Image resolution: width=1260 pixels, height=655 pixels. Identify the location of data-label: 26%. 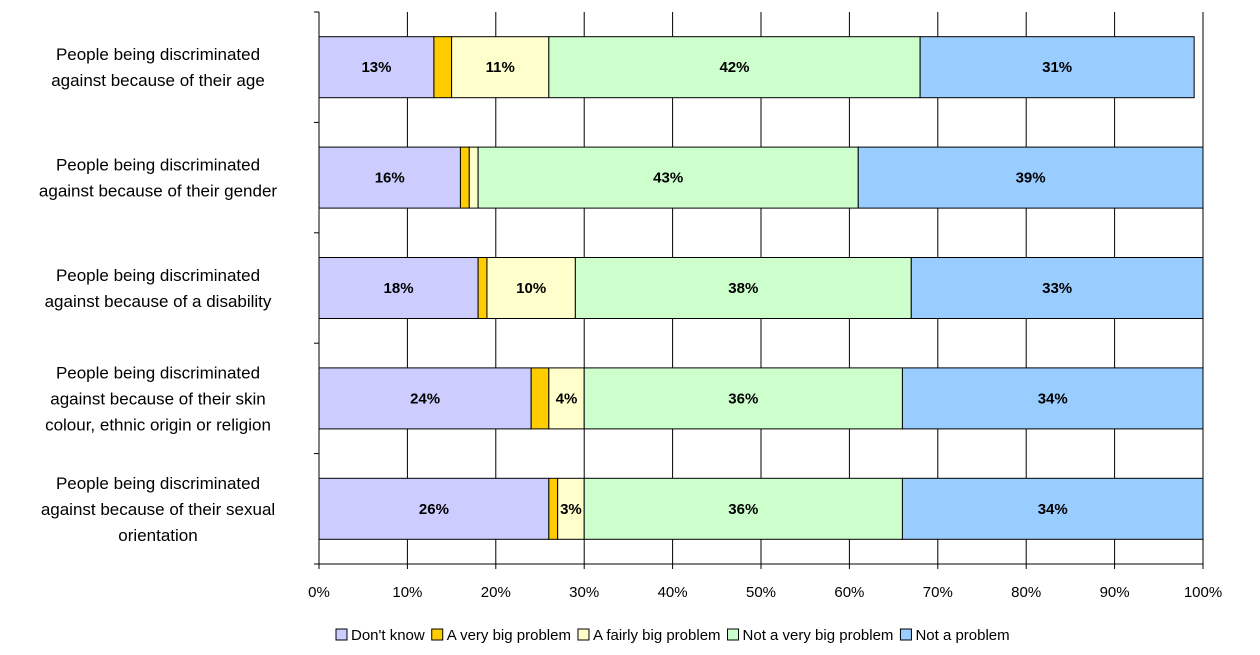
(434, 509).